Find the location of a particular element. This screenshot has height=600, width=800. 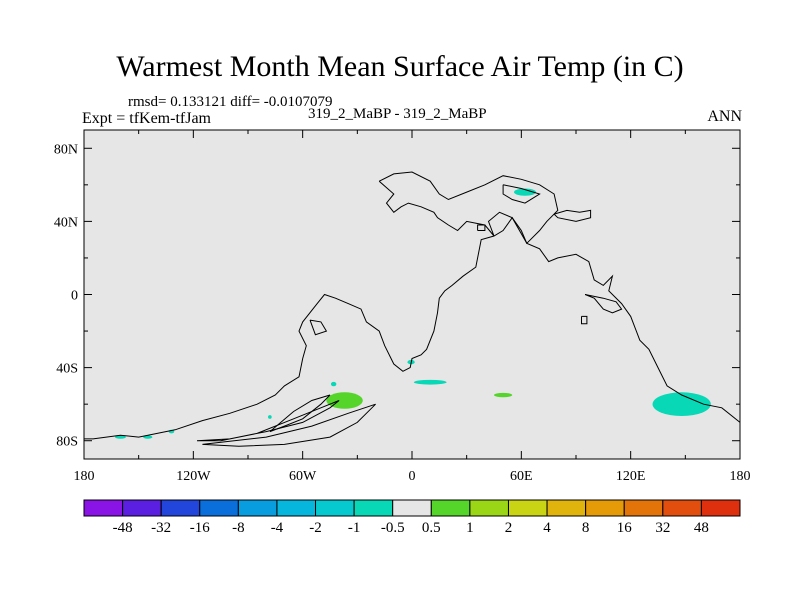

case-label: 319_2_MaBP - 319_2_MaBP is located at coordinates (397, 114).